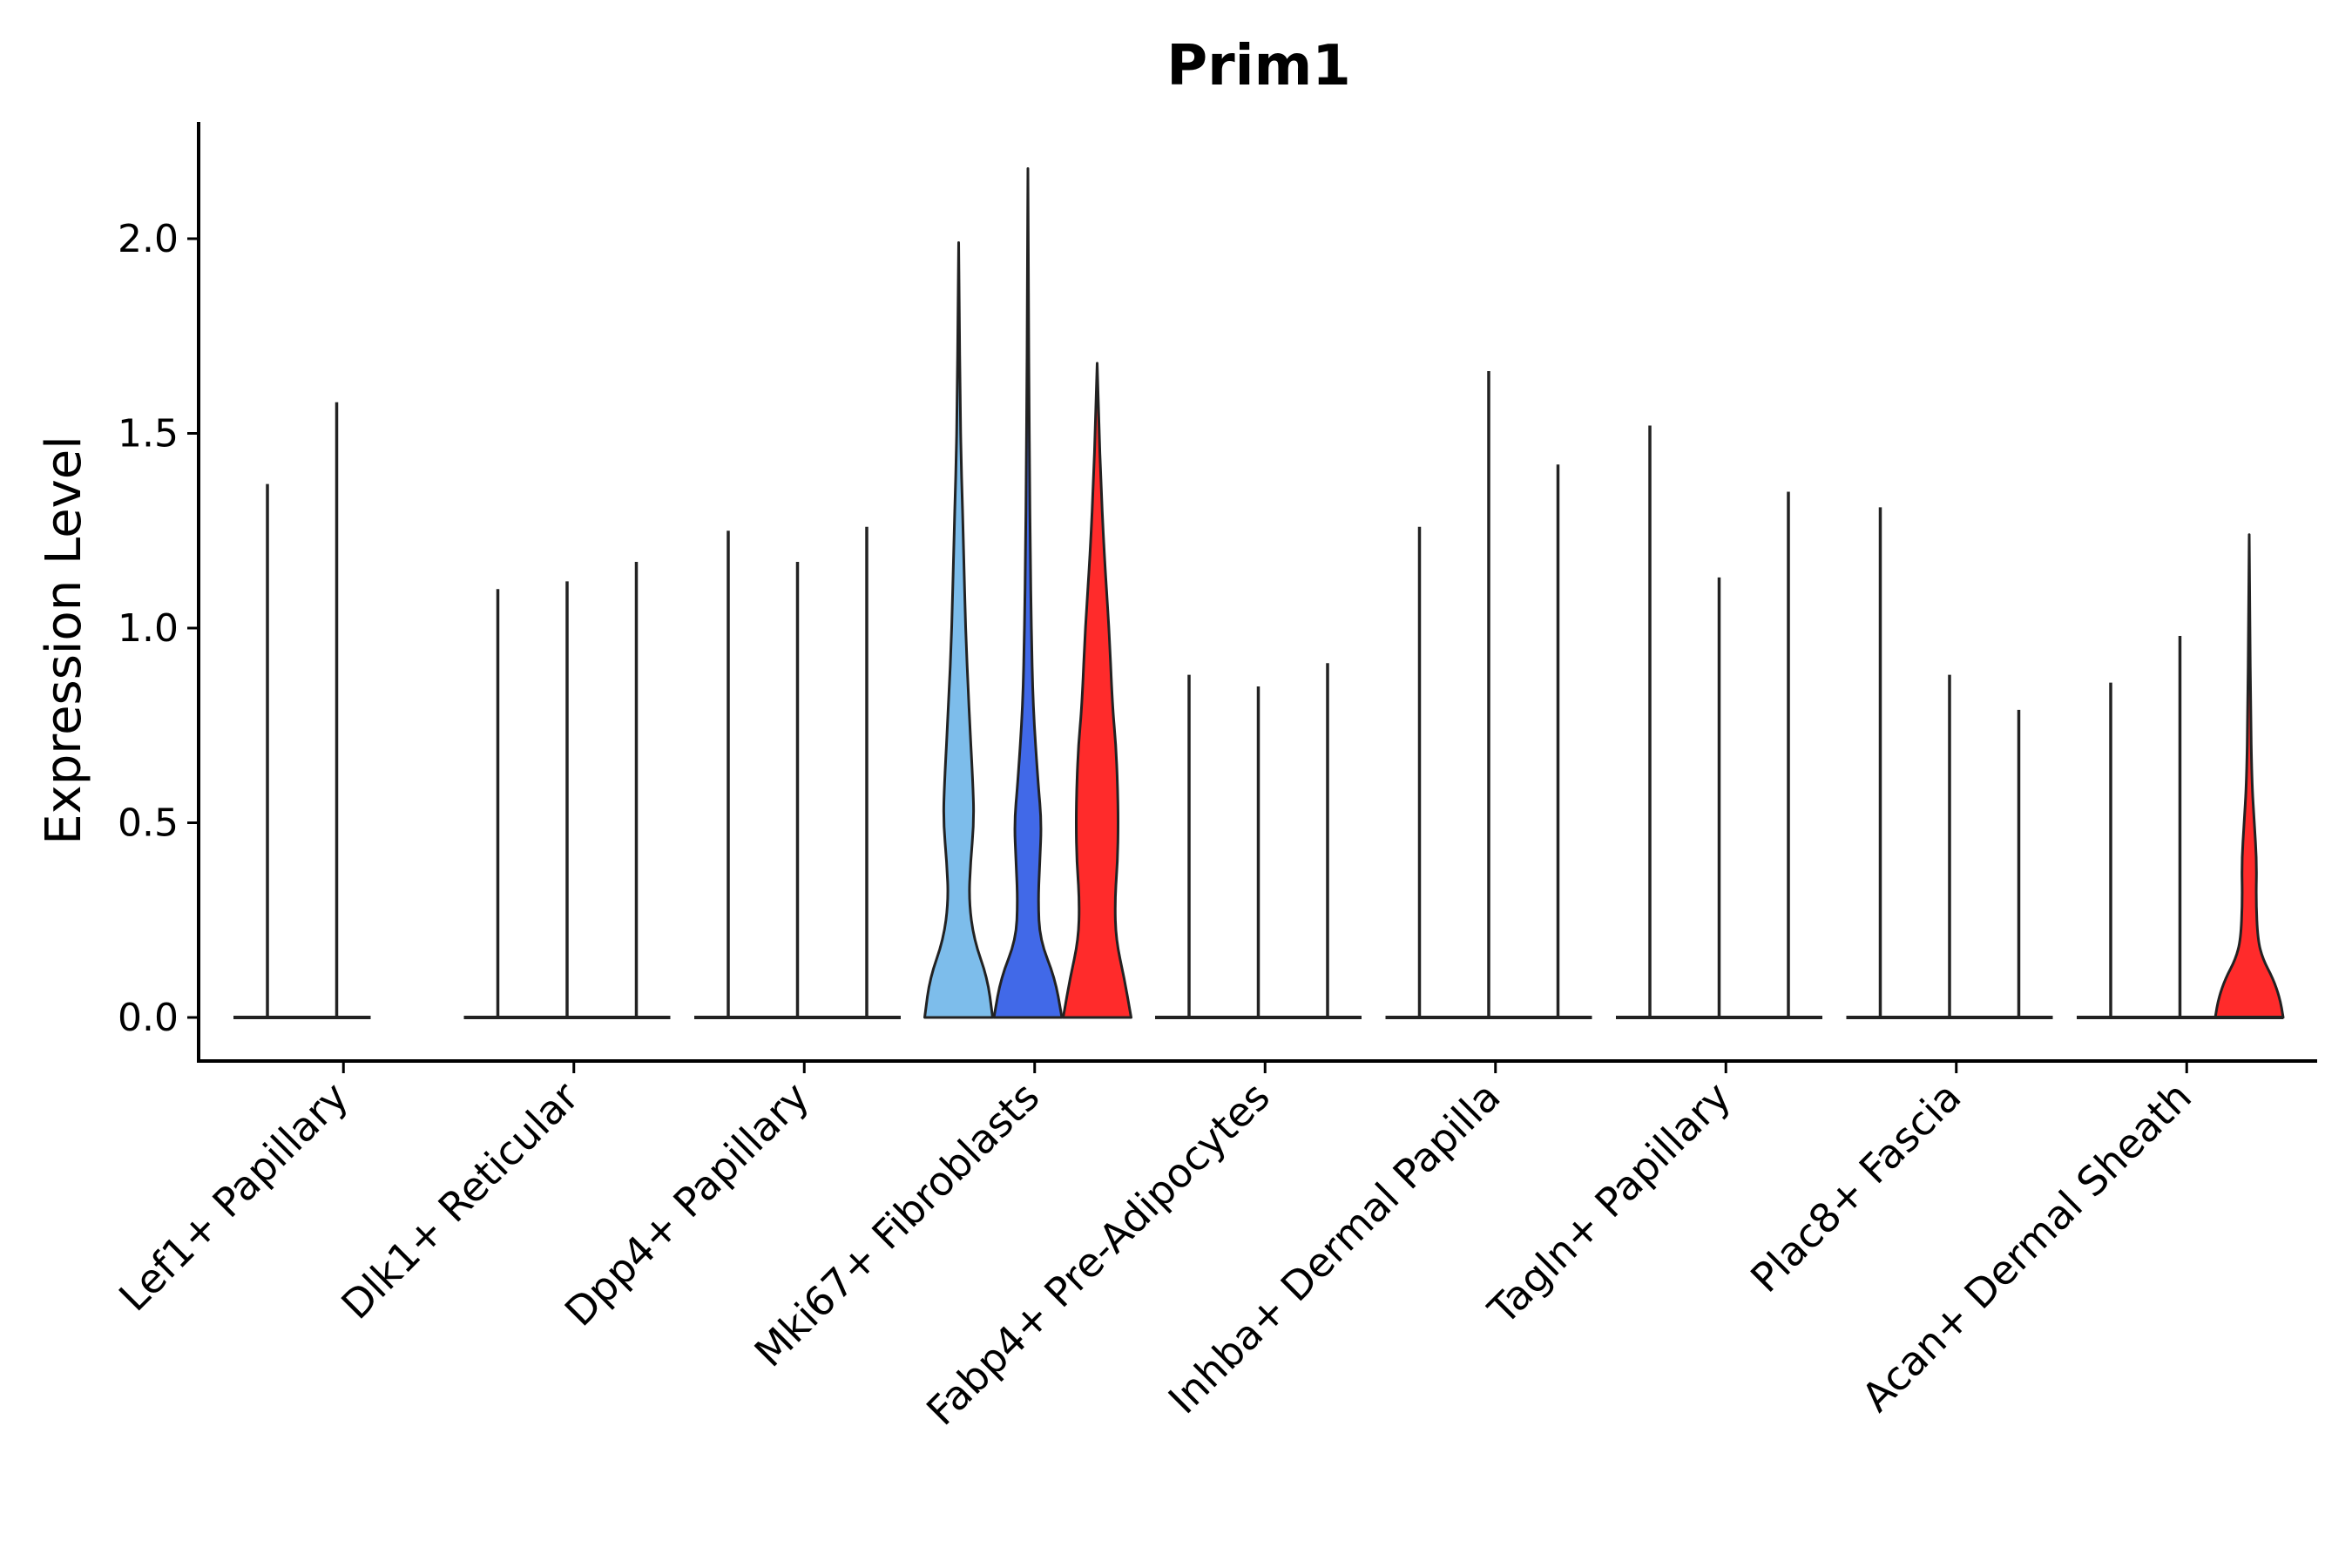 The width and height of the screenshot is (2352, 1568). Describe the element at coordinates (1258, 66) in the screenshot. I see `chart-title: Prim1` at that location.